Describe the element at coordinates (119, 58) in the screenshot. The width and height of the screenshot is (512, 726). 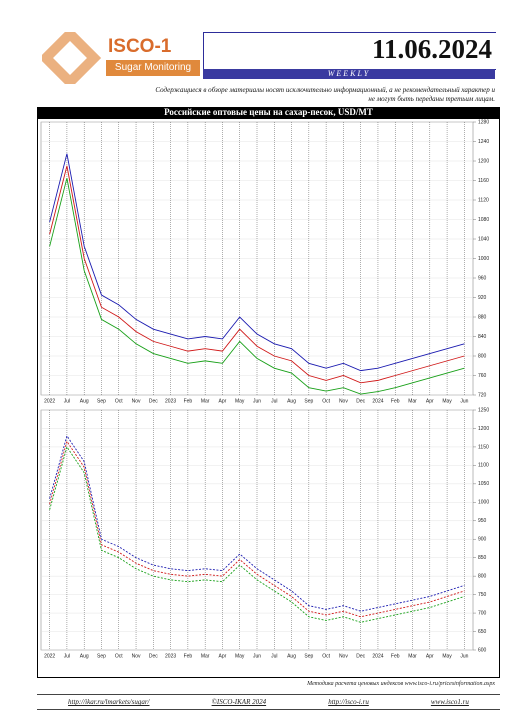
I see `logo` at that location.